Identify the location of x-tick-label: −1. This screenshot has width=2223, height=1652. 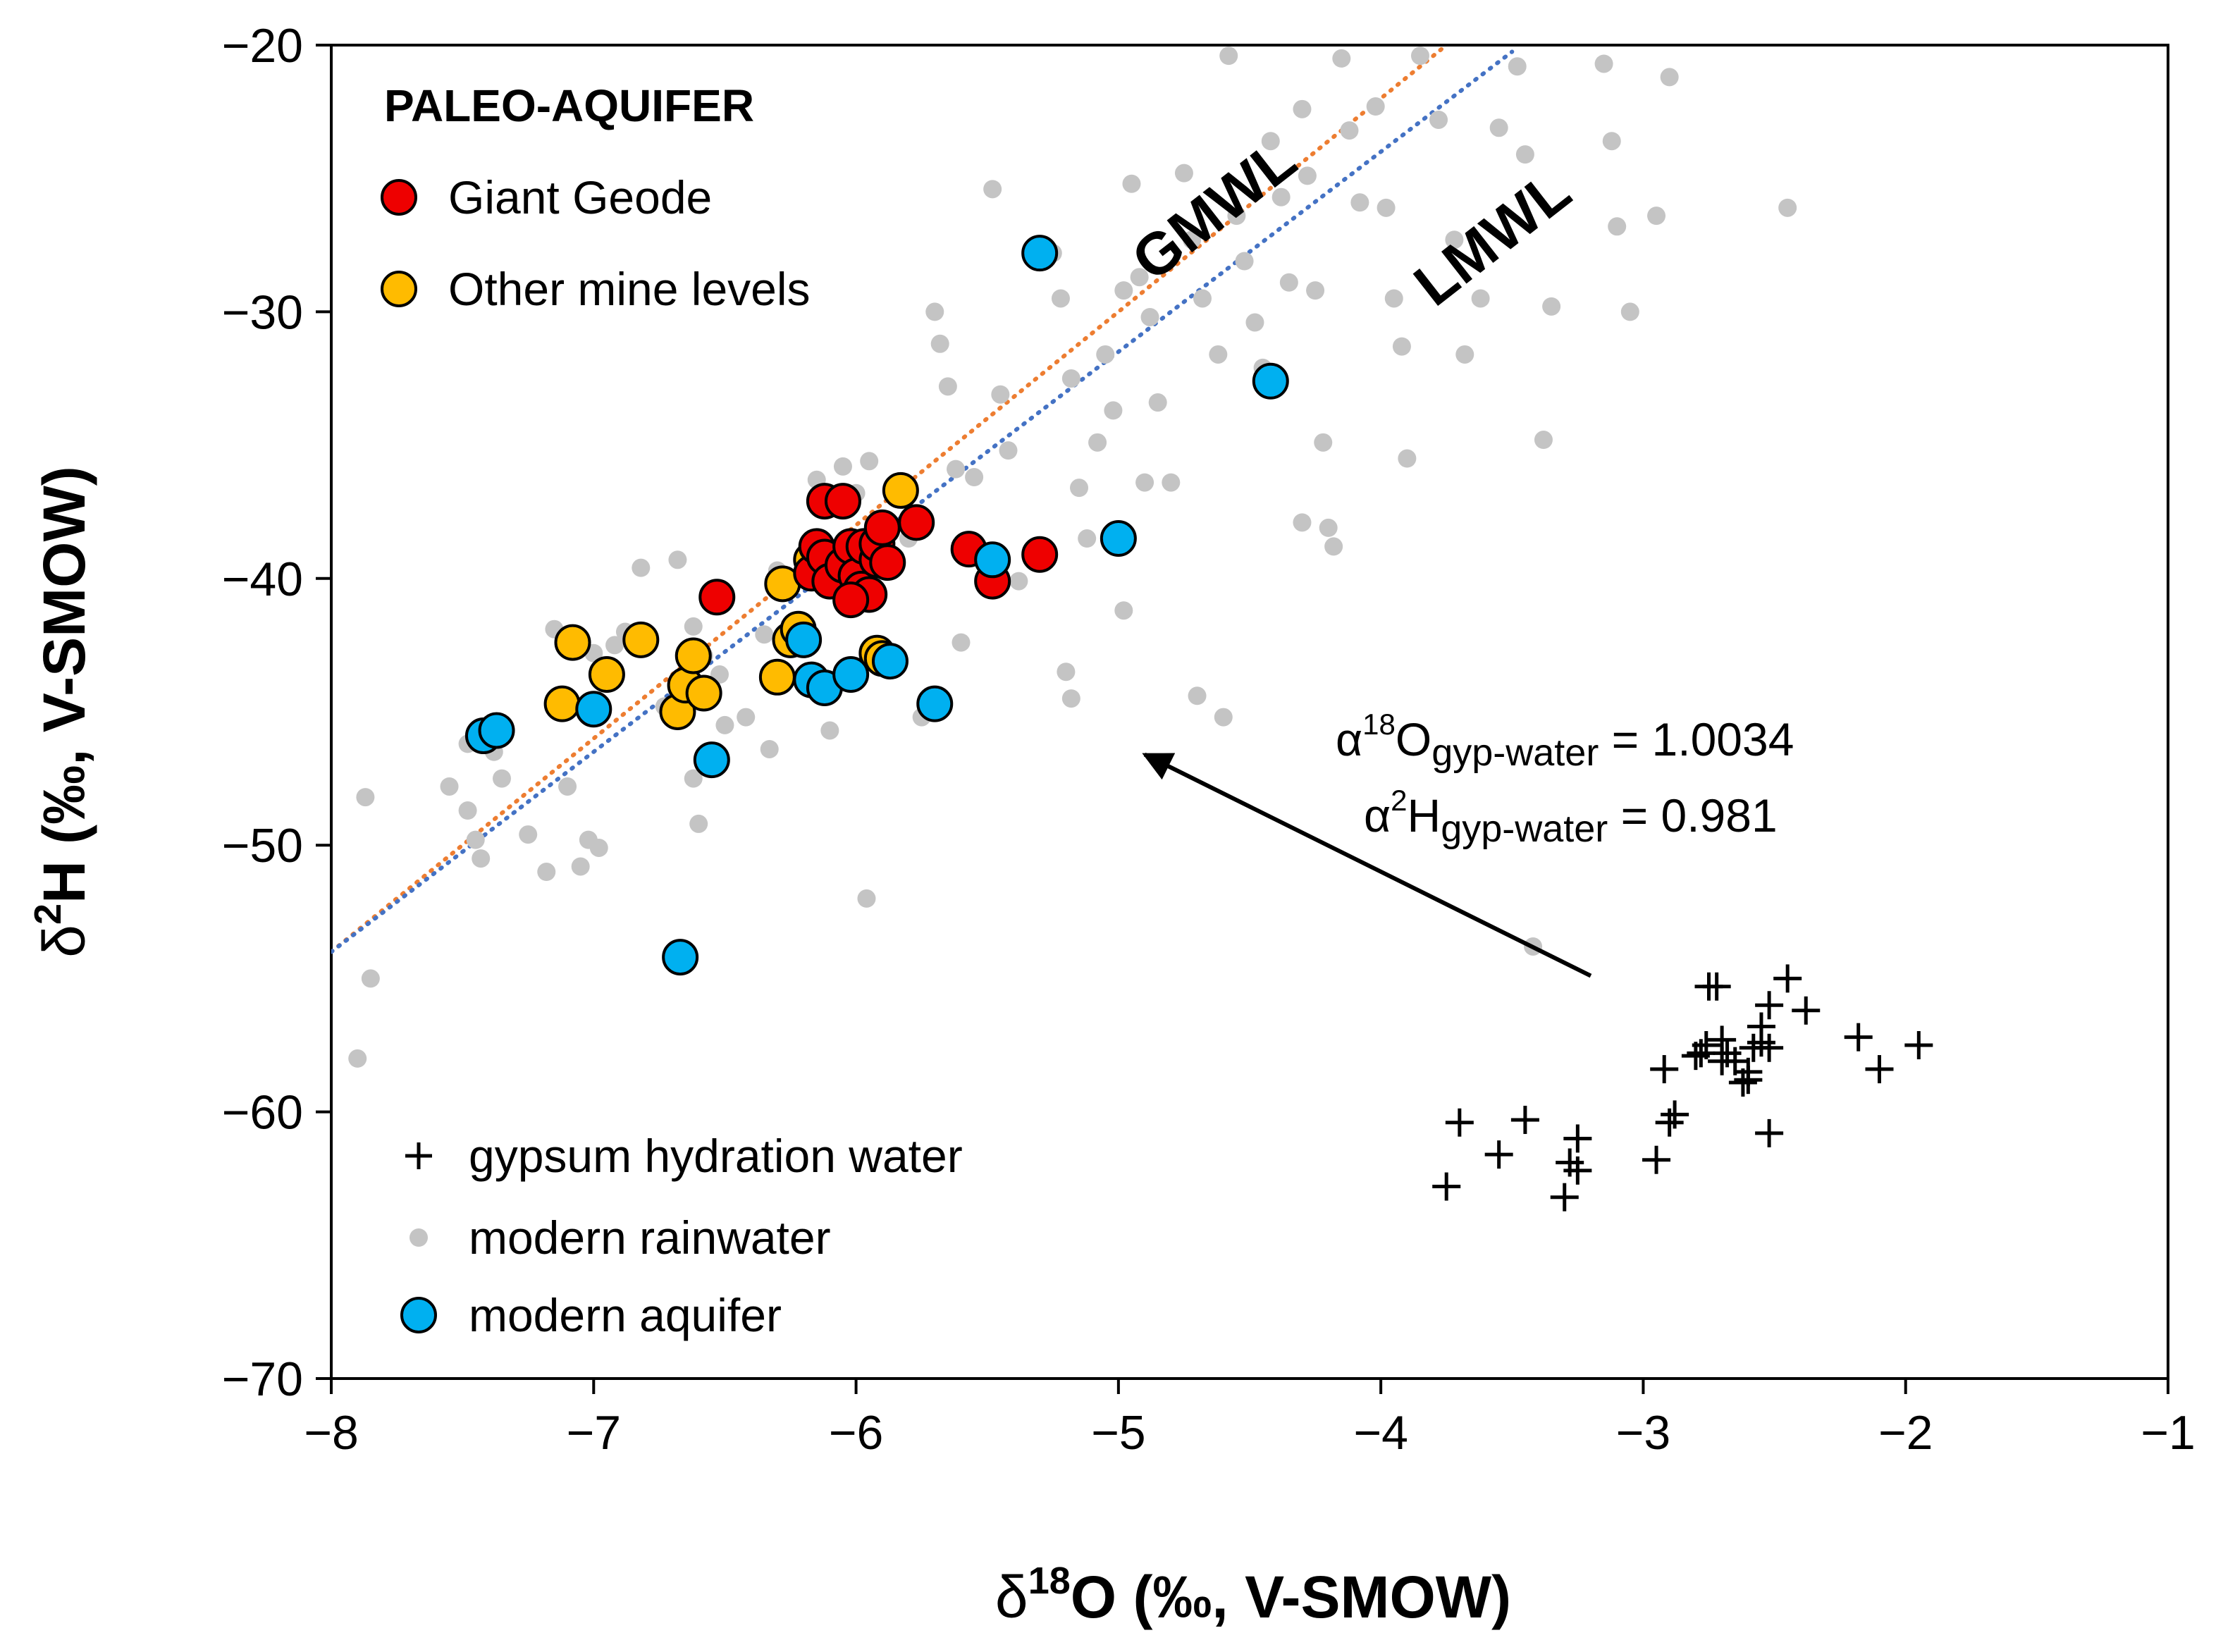
(2168, 1433).